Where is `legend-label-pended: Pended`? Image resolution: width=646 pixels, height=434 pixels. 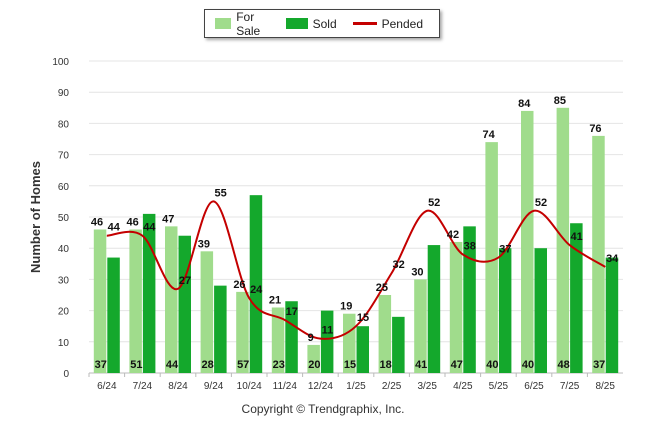 legend-label-pended: Pended is located at coordinates (402, 23).